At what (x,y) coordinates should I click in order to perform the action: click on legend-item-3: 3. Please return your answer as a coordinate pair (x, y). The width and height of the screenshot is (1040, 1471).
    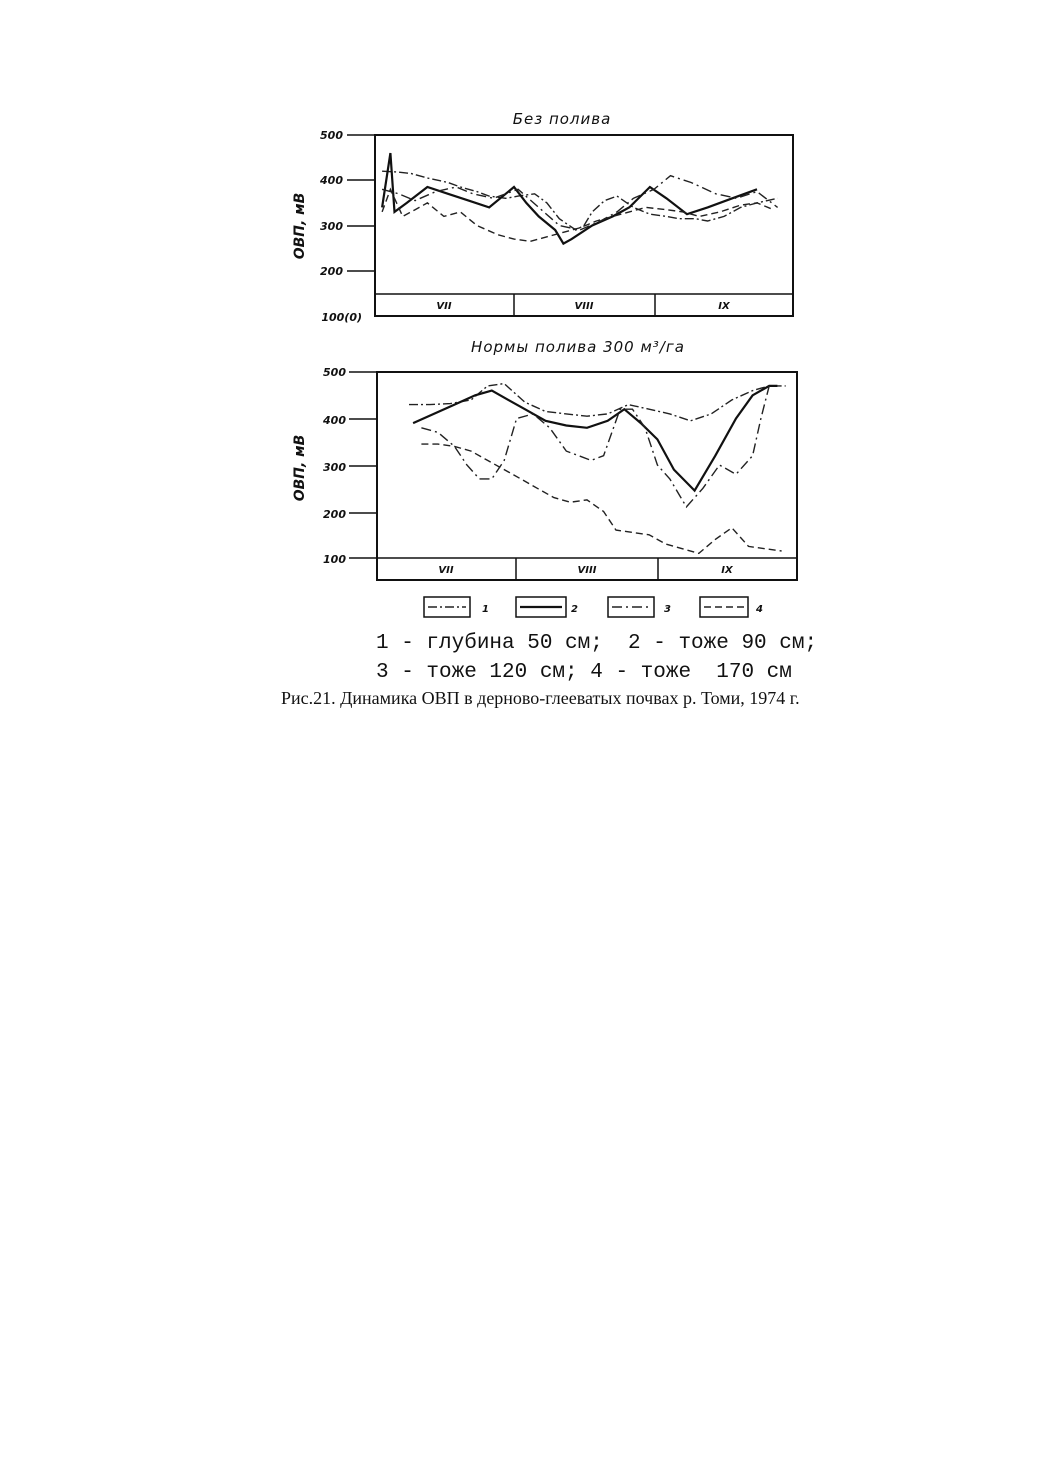
    Looking at the image, I should click on (639, 607).